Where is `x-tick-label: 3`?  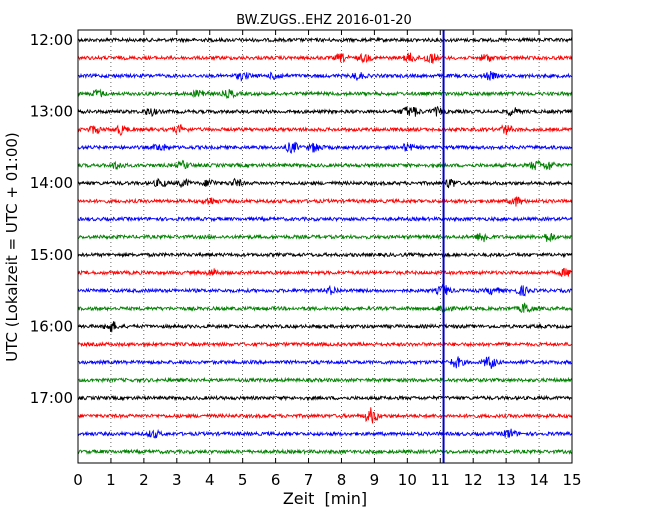 x-tick-label: 3 is located at coordinates (177, 480).